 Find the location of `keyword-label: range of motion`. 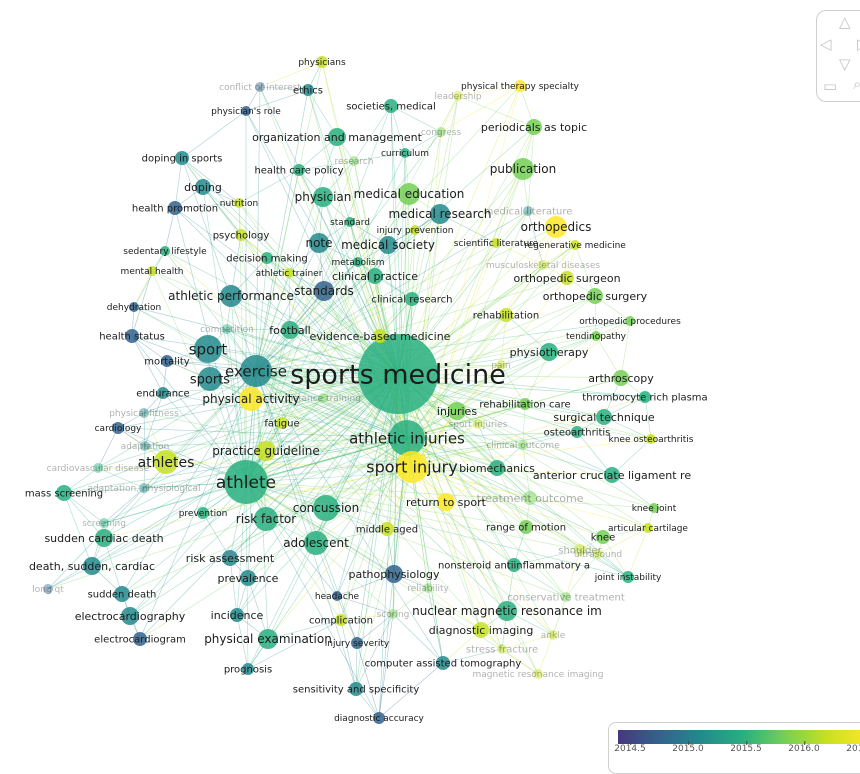

keyword-label: range of motion is located at coordinates (526, 528).